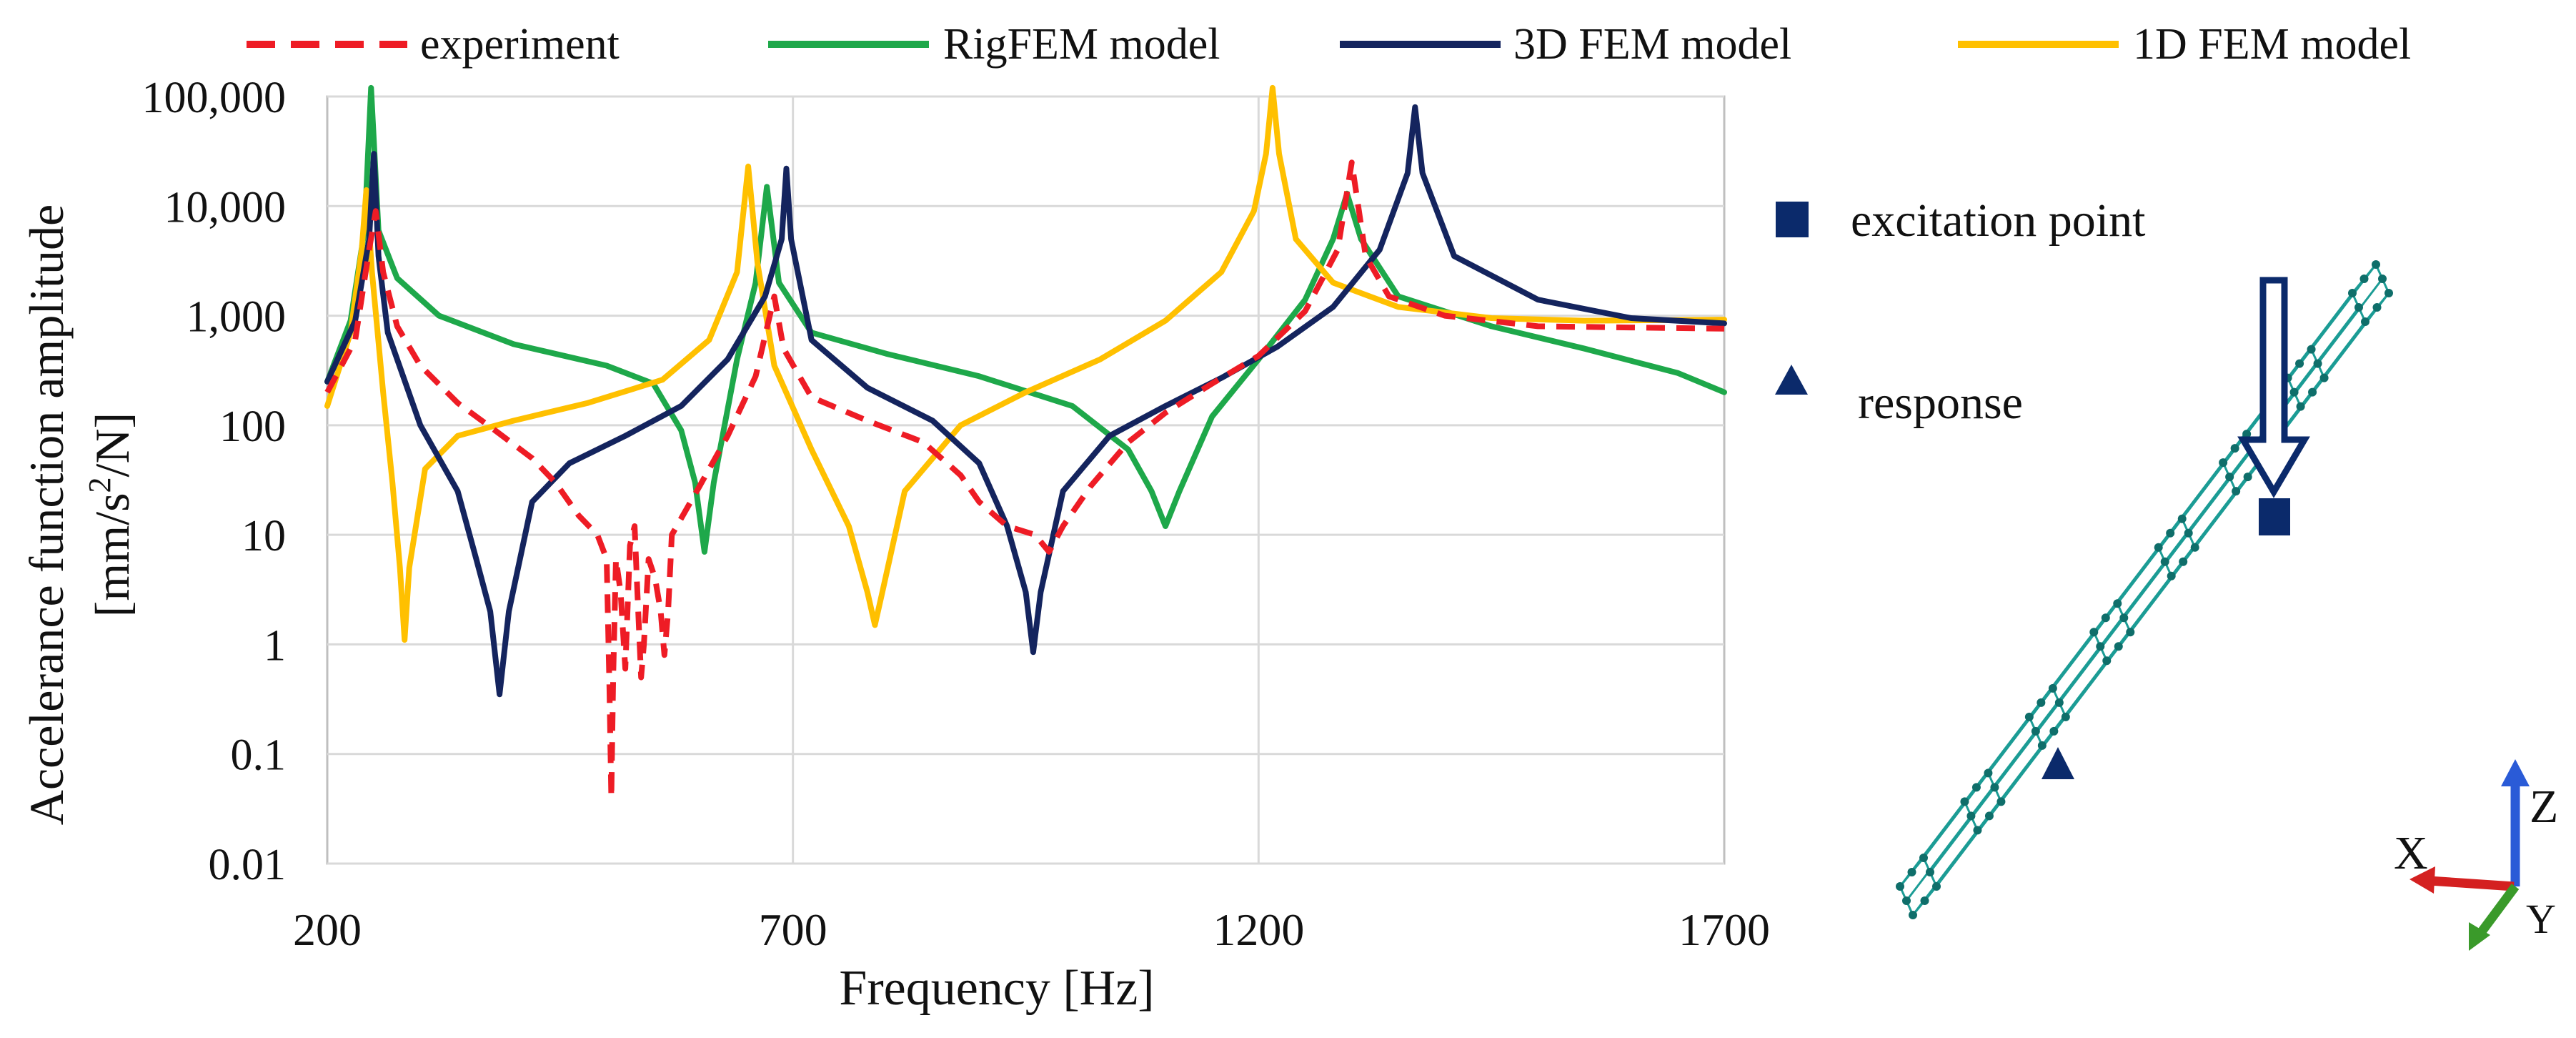 This screenshot has width=2576, height=1038. I want to click on y-axis-unit-start: [mm/s, so click(112, 555).